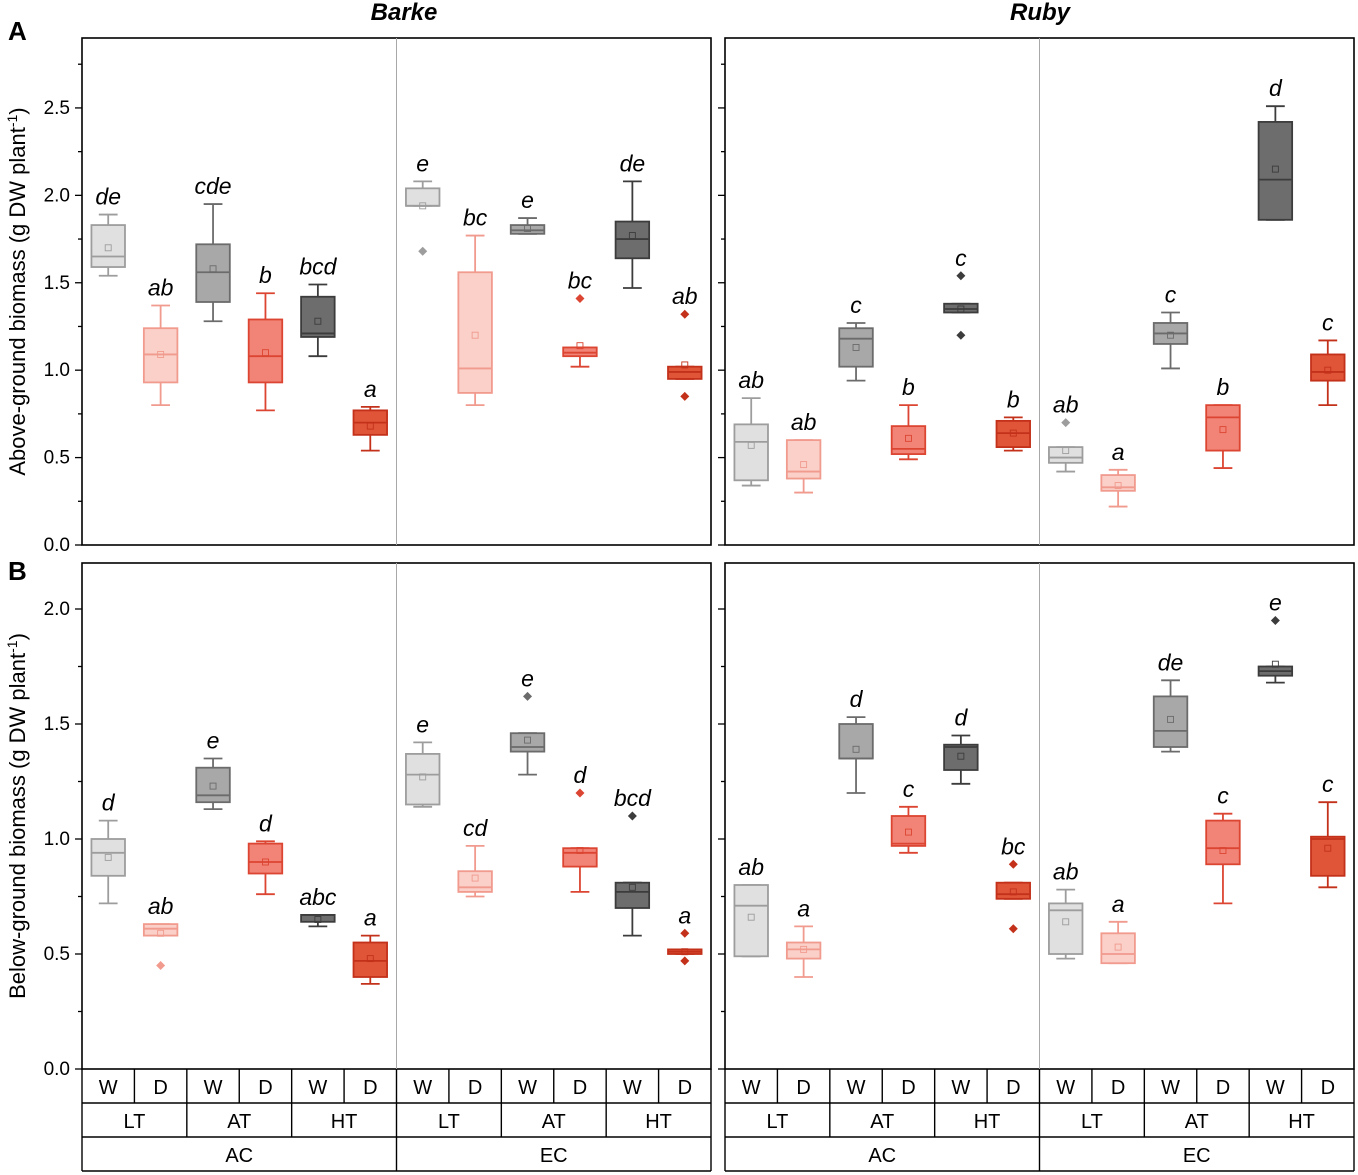 Image resolution: width=1358 pixels, height=1175 pixels. What do you see at coordinates (1118, 486) in the screenshot?
I see `box-a-ruby-8-mean-marker` at bounding box center [1118, 486].